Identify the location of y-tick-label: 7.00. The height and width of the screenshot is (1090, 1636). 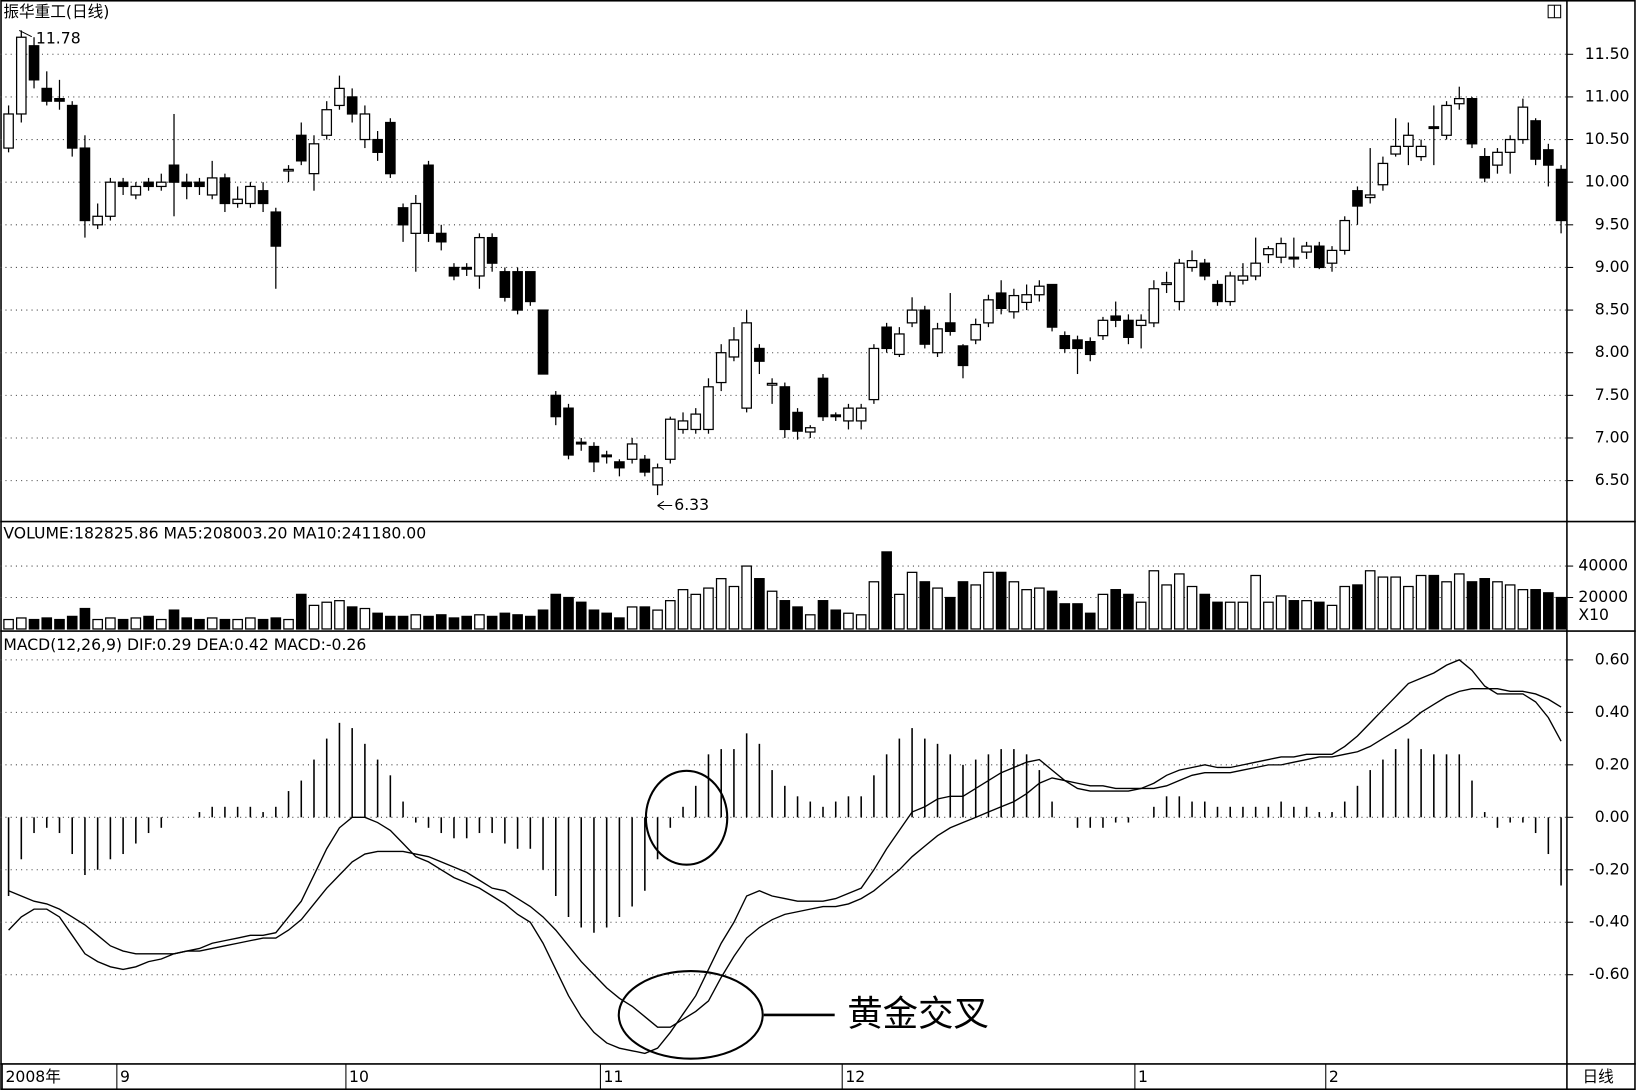
(1612, 436).